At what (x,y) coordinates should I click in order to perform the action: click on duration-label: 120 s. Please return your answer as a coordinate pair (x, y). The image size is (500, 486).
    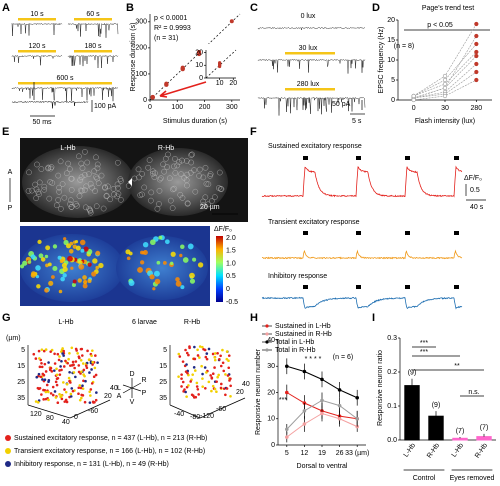
    Looking at the image, I should click on (37, 46).